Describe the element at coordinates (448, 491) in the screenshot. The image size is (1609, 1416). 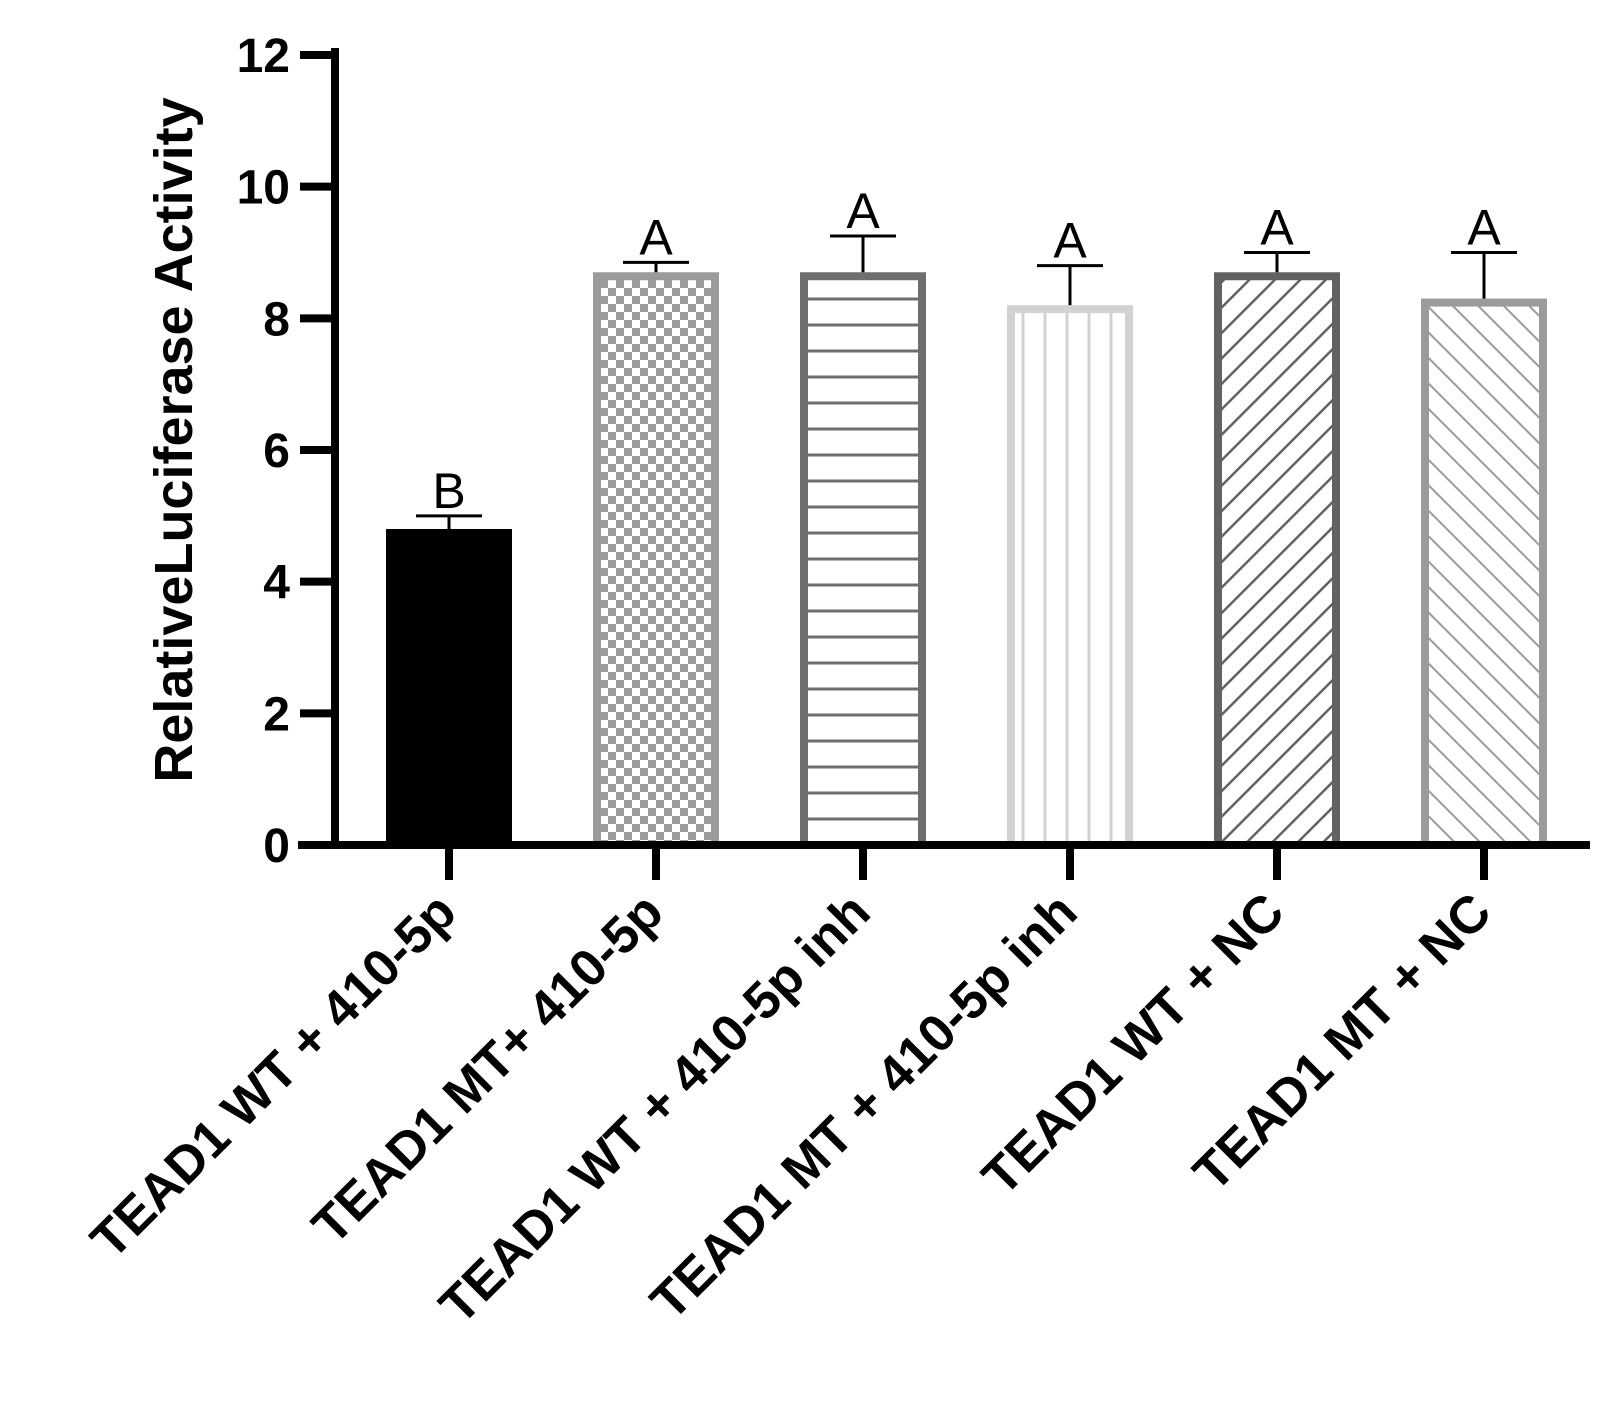
I see `significance-label: B` at that location.